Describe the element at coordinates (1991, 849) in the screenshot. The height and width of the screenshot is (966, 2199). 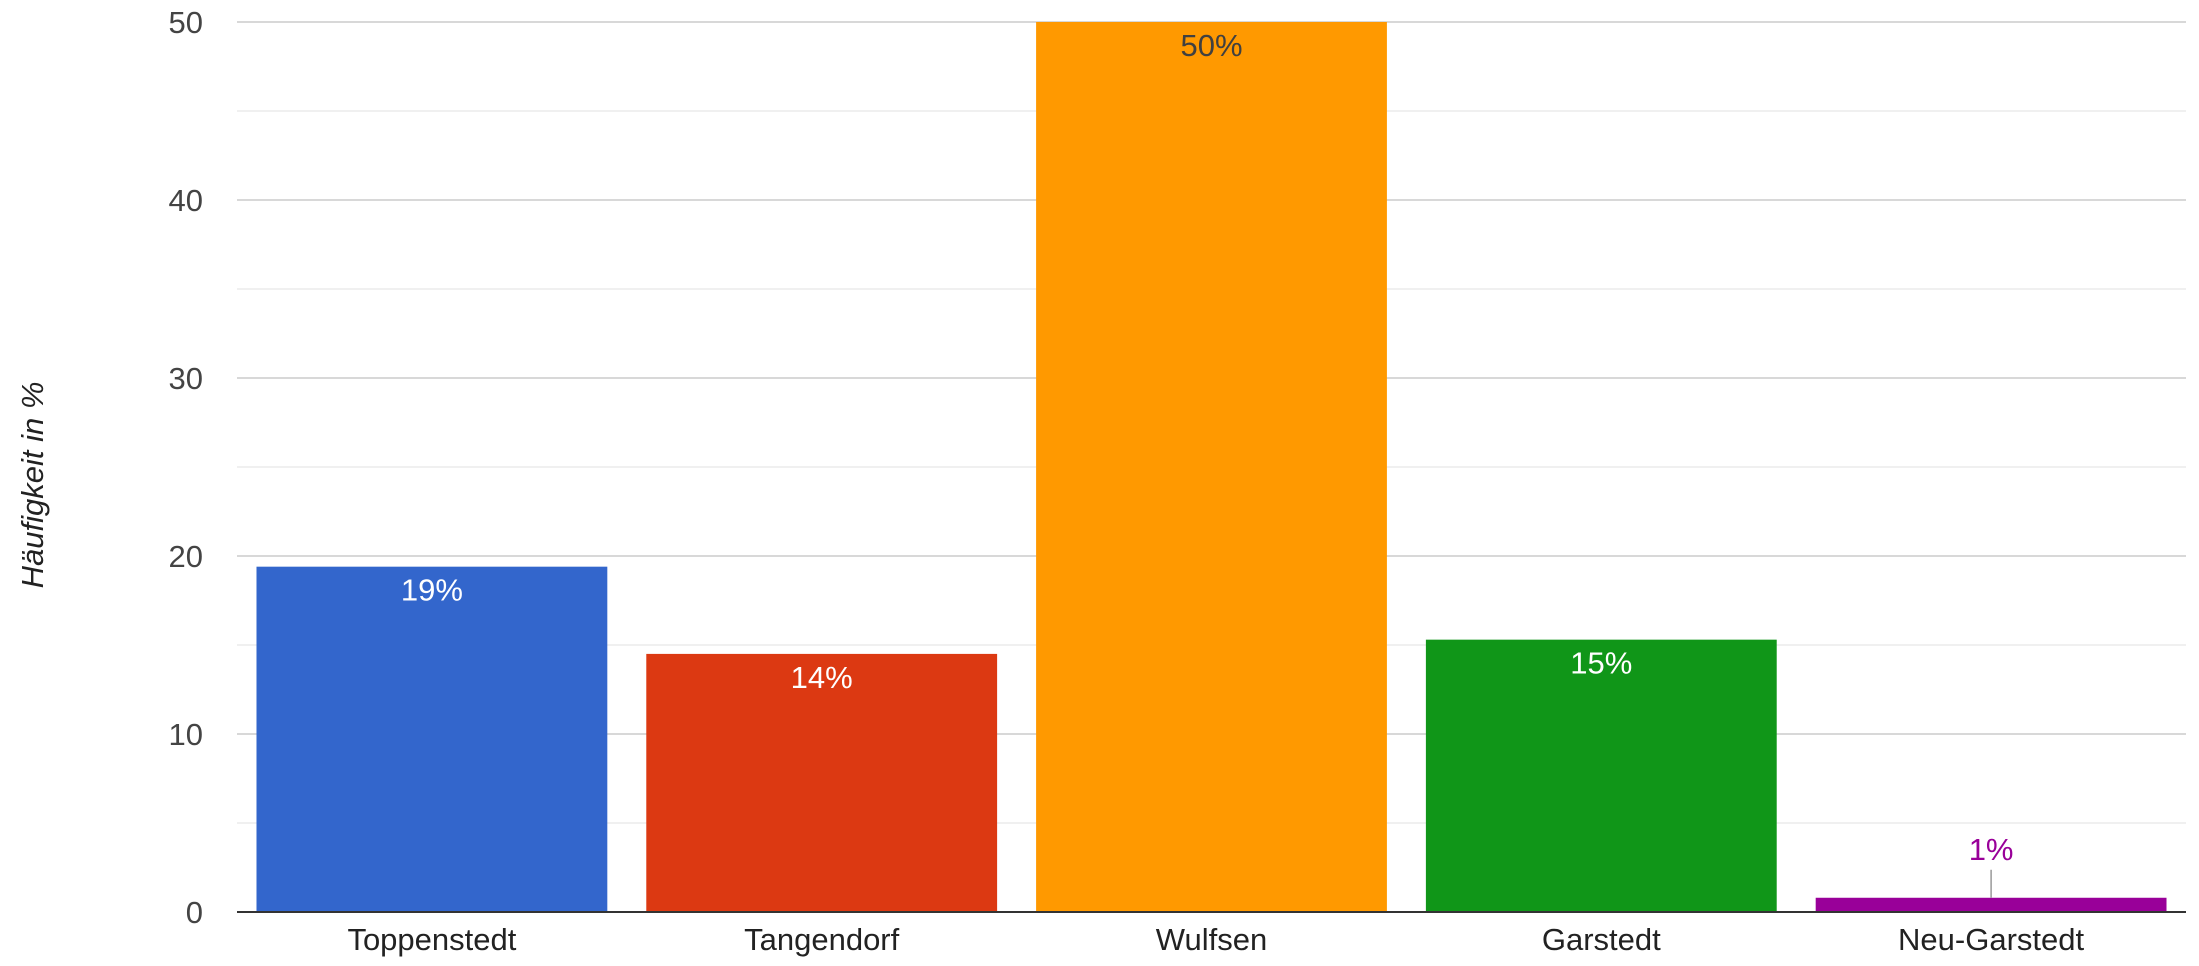
I see `data-label: 1%` at that location.